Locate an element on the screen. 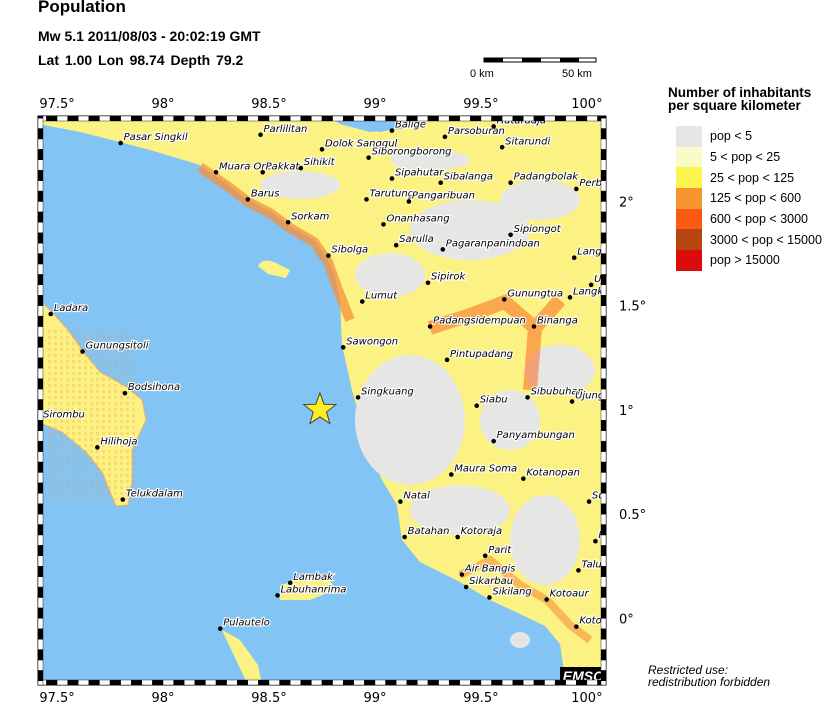  lat-tick-label: 0° is located at coordinates (626, 619).